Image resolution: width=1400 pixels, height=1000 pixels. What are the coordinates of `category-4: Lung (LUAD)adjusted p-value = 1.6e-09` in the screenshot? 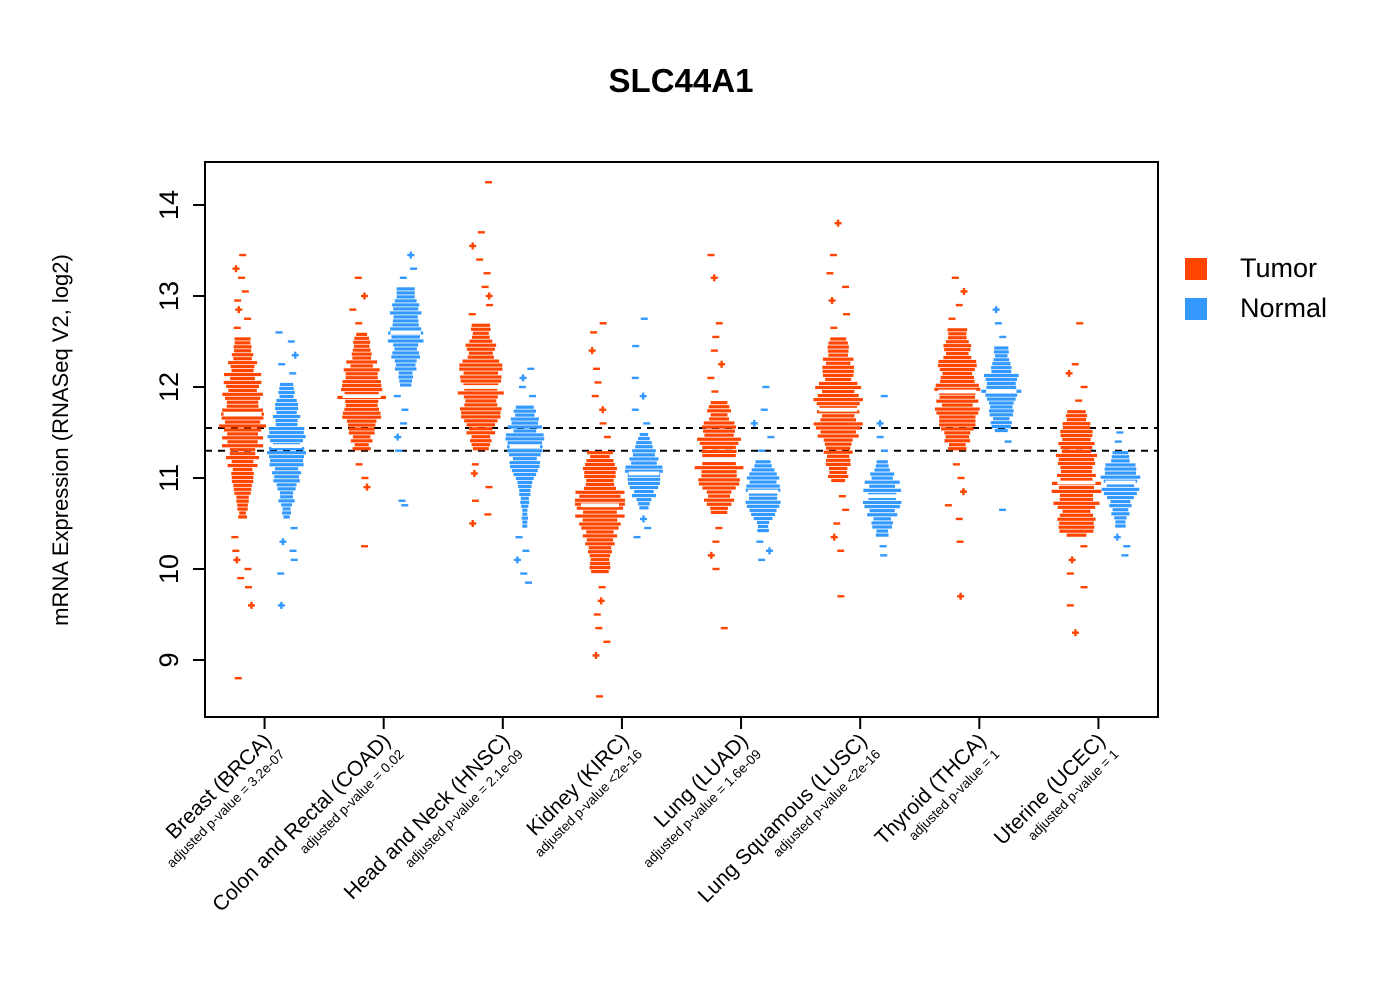 It's located at (710, 561).